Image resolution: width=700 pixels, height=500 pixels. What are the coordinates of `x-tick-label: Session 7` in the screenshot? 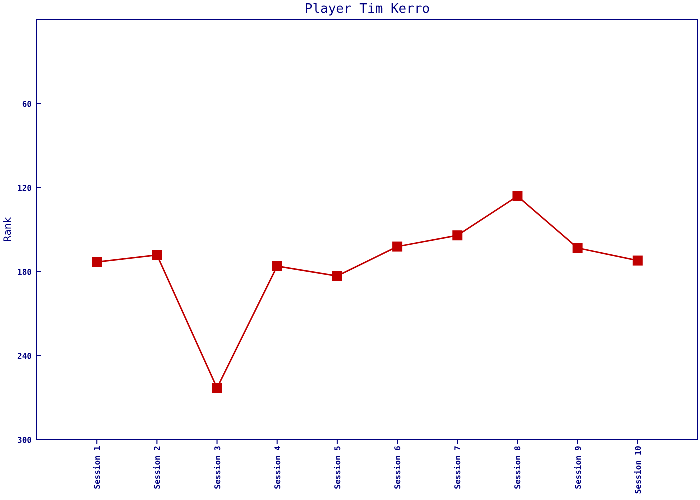 It's located at (458, 468).